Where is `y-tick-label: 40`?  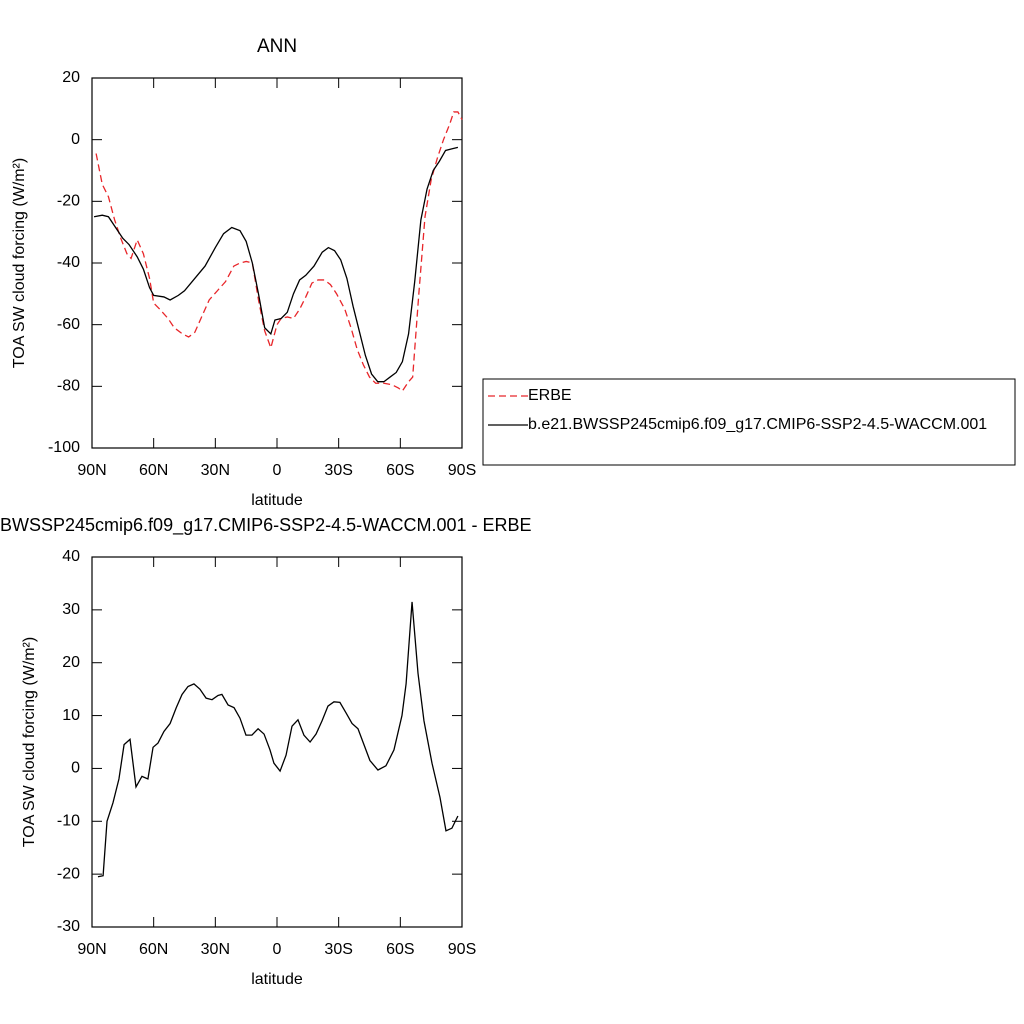 y-tick-label: 40 is located at coordinates (71, 556).